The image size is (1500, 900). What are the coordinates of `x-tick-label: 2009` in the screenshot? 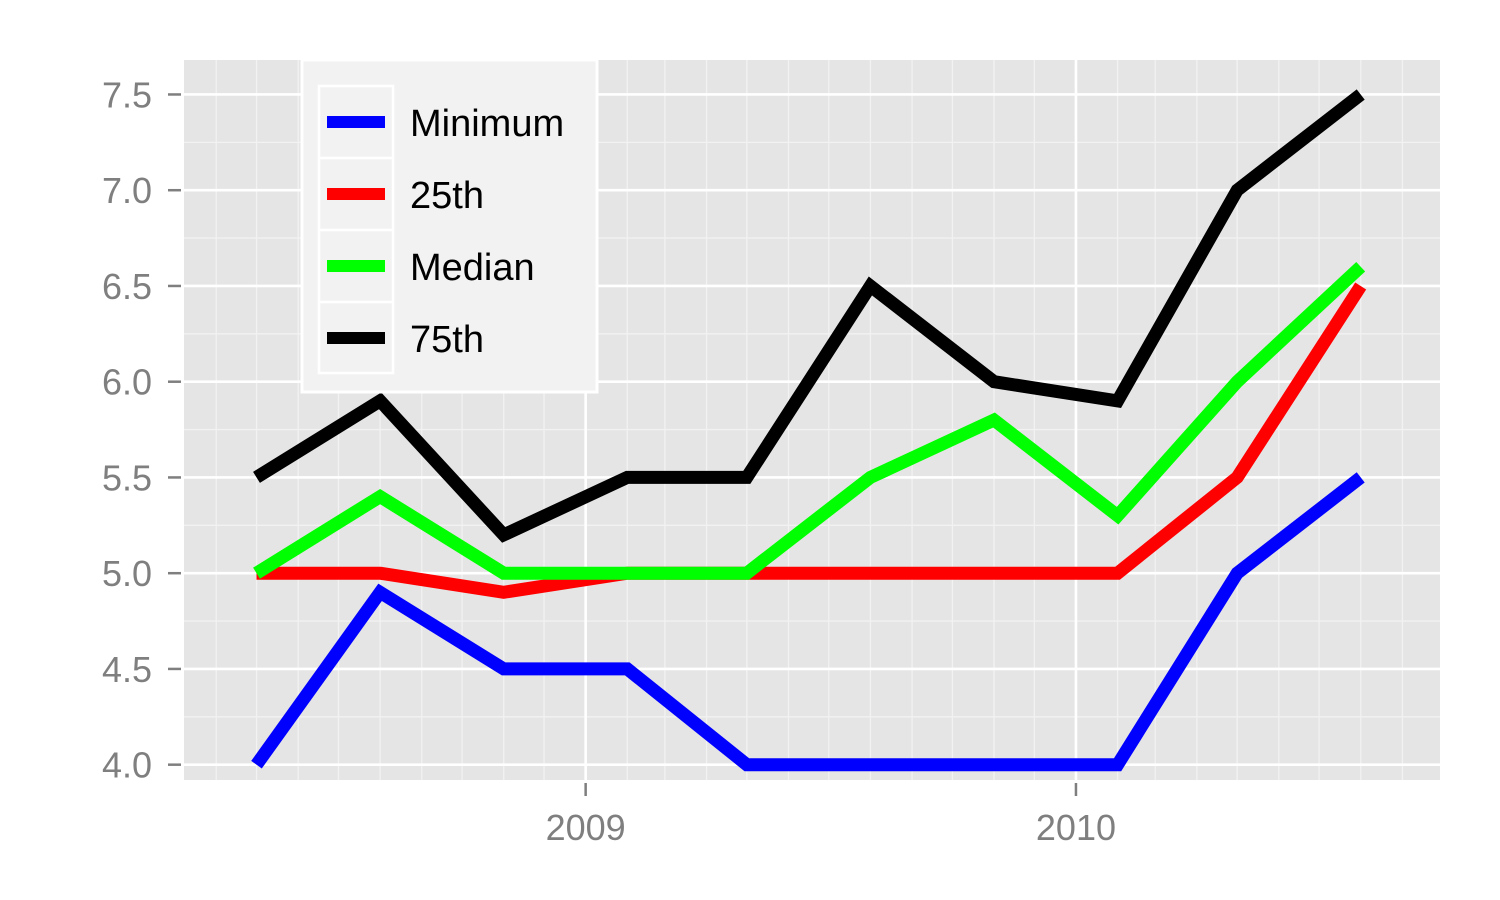 It's located at (586, 827).